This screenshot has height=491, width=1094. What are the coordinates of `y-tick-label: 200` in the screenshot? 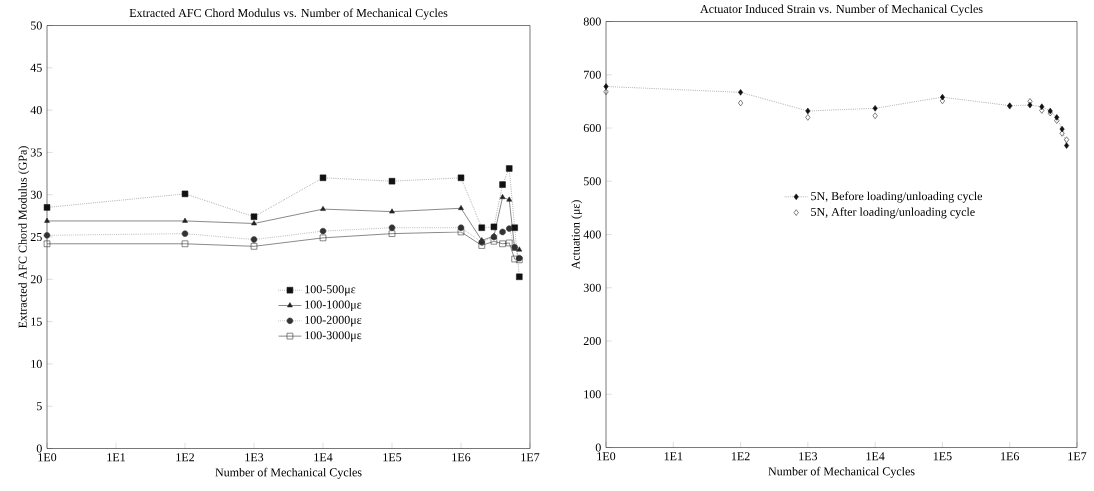 It's located at (592, 341).